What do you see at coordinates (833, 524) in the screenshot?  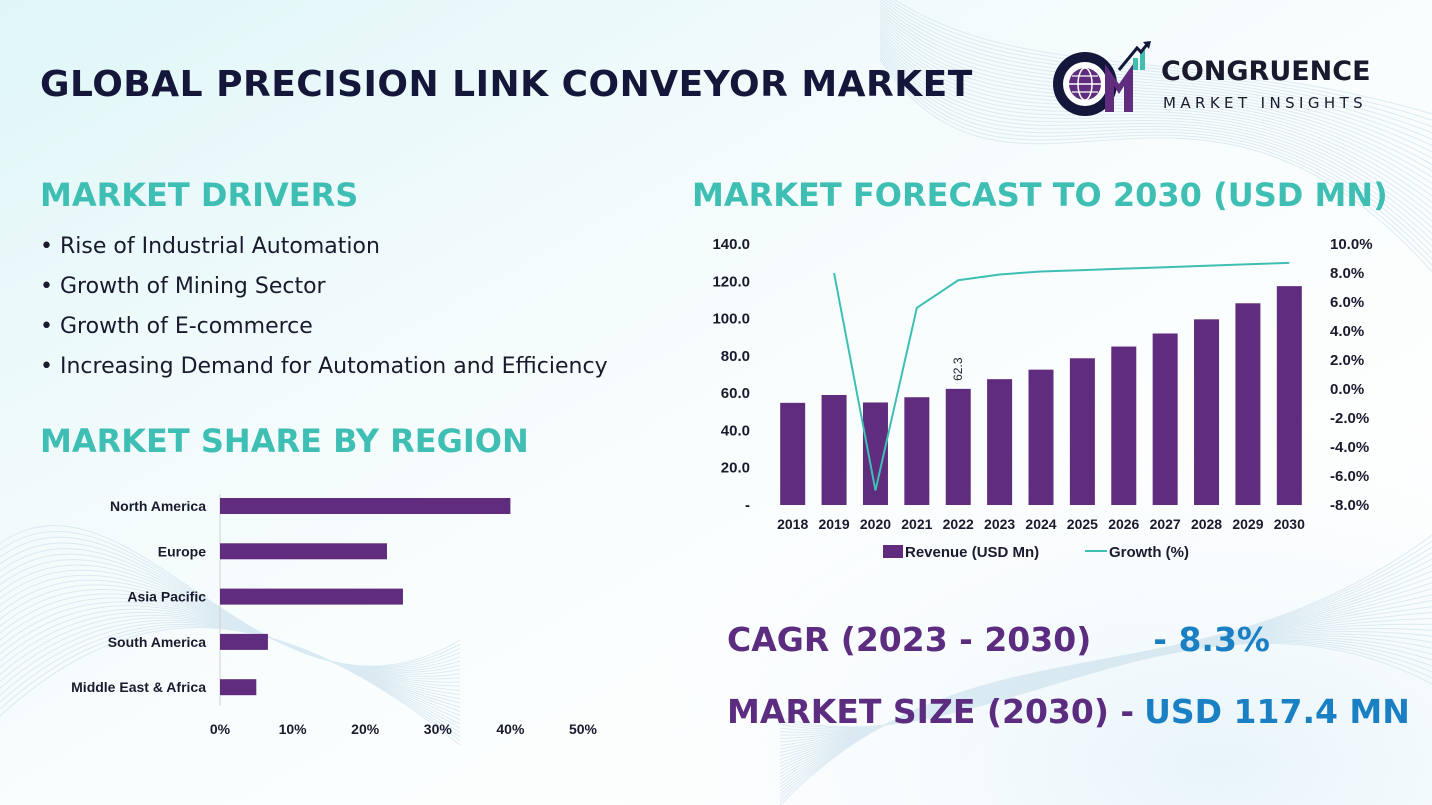 I see `year-tick: 2019` at bounding box center [833, 524].